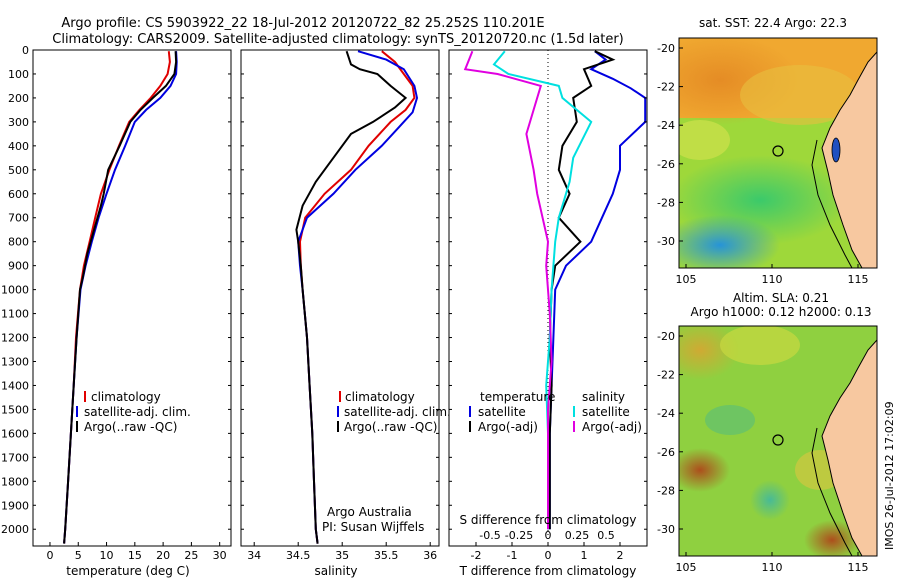 The height and width of the screenshot is (580, 900). Describe the element at coordinates (127, 571) in the screenshot. I see `temperature-xlabel: temperature (deg C)` at that location.